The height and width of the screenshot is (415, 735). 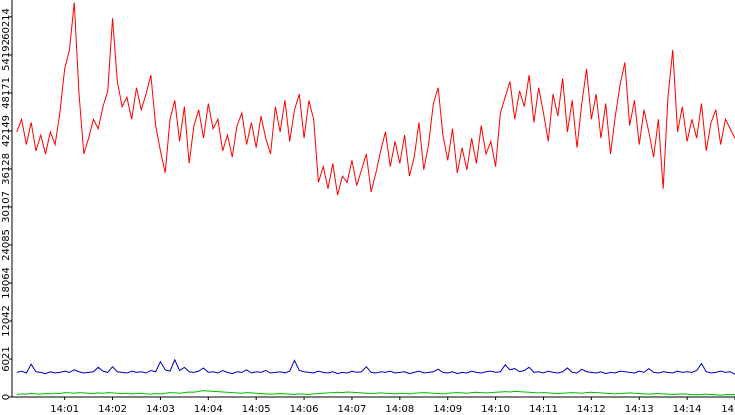 I want to click on y-tick-label: 48171, so click(x=6, y=93).